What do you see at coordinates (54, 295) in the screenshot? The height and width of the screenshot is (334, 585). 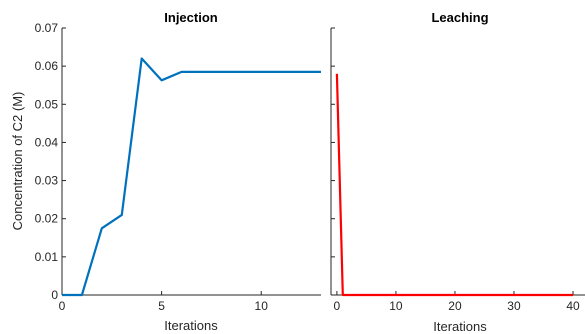 I see `injection-y-tick-label: 0` at bounding box center [54, 295].